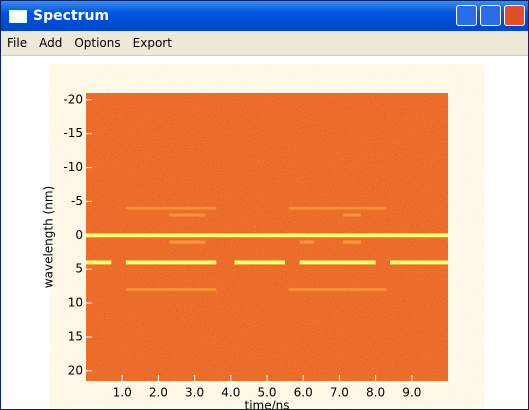  I want to click on menu-item: File, so click(17, 43).